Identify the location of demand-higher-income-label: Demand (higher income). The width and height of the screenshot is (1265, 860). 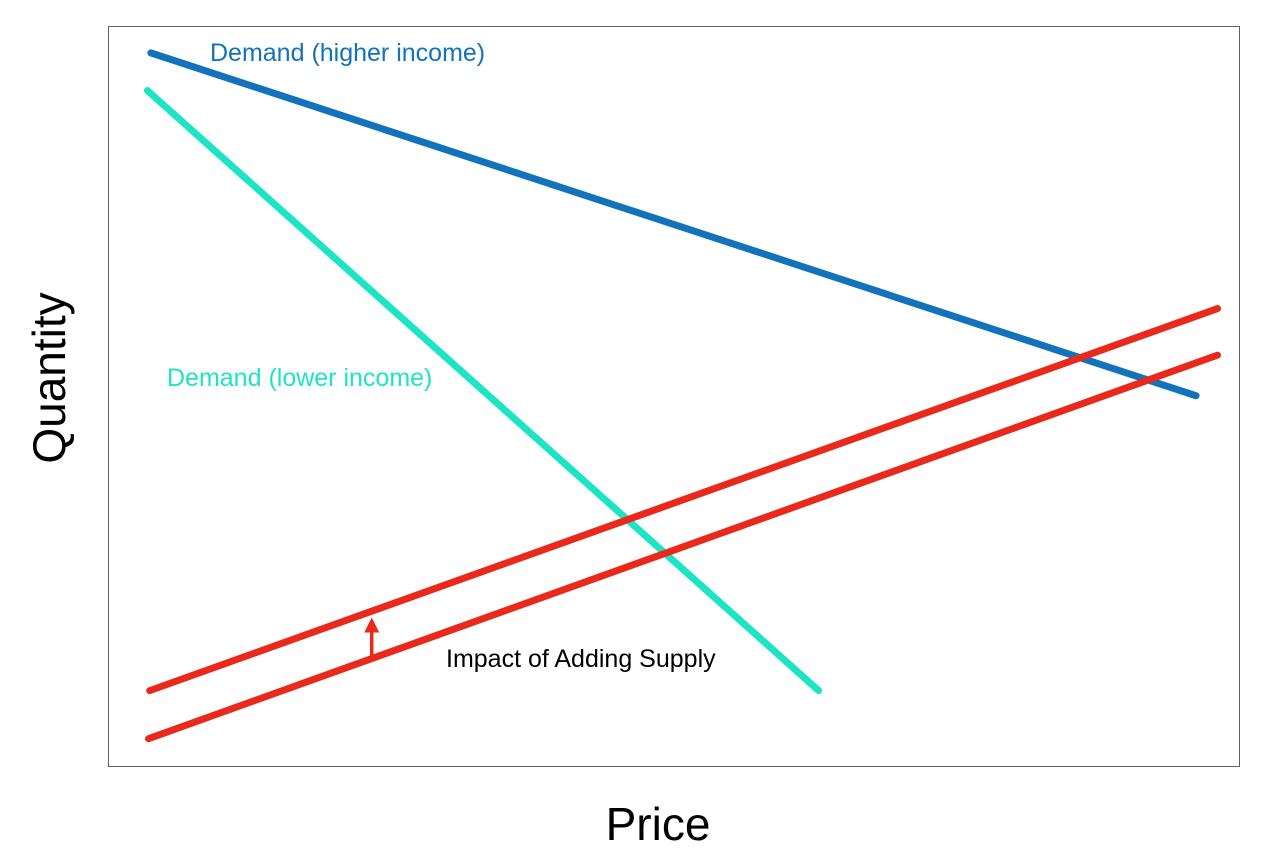
(348, 53).